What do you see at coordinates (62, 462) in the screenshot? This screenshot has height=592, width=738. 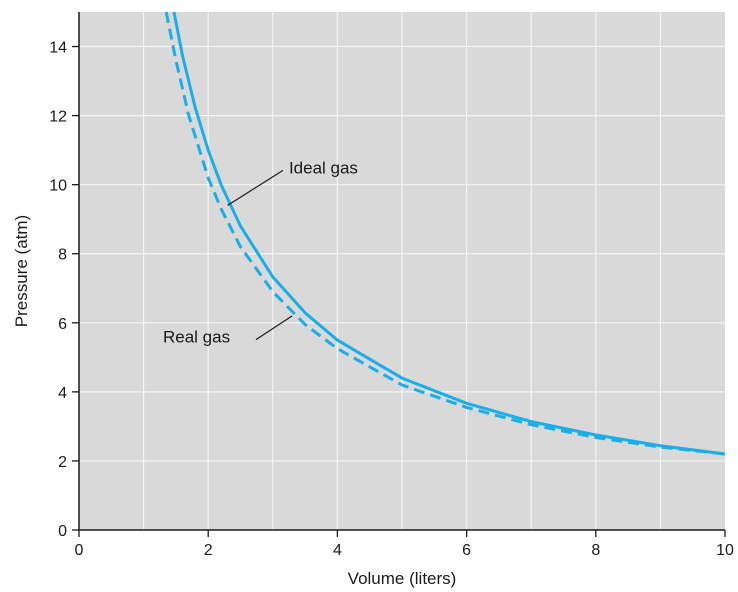 I see `y-tick-label: 2` at bounding box center [62, 462].